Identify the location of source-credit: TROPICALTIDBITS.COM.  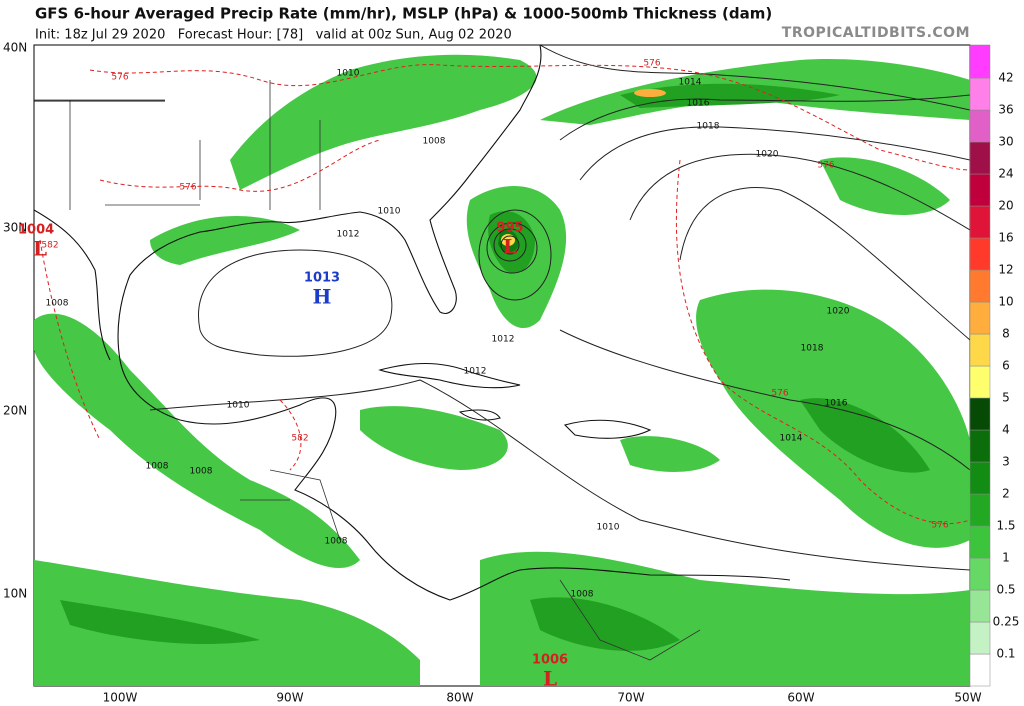
(876, 33).